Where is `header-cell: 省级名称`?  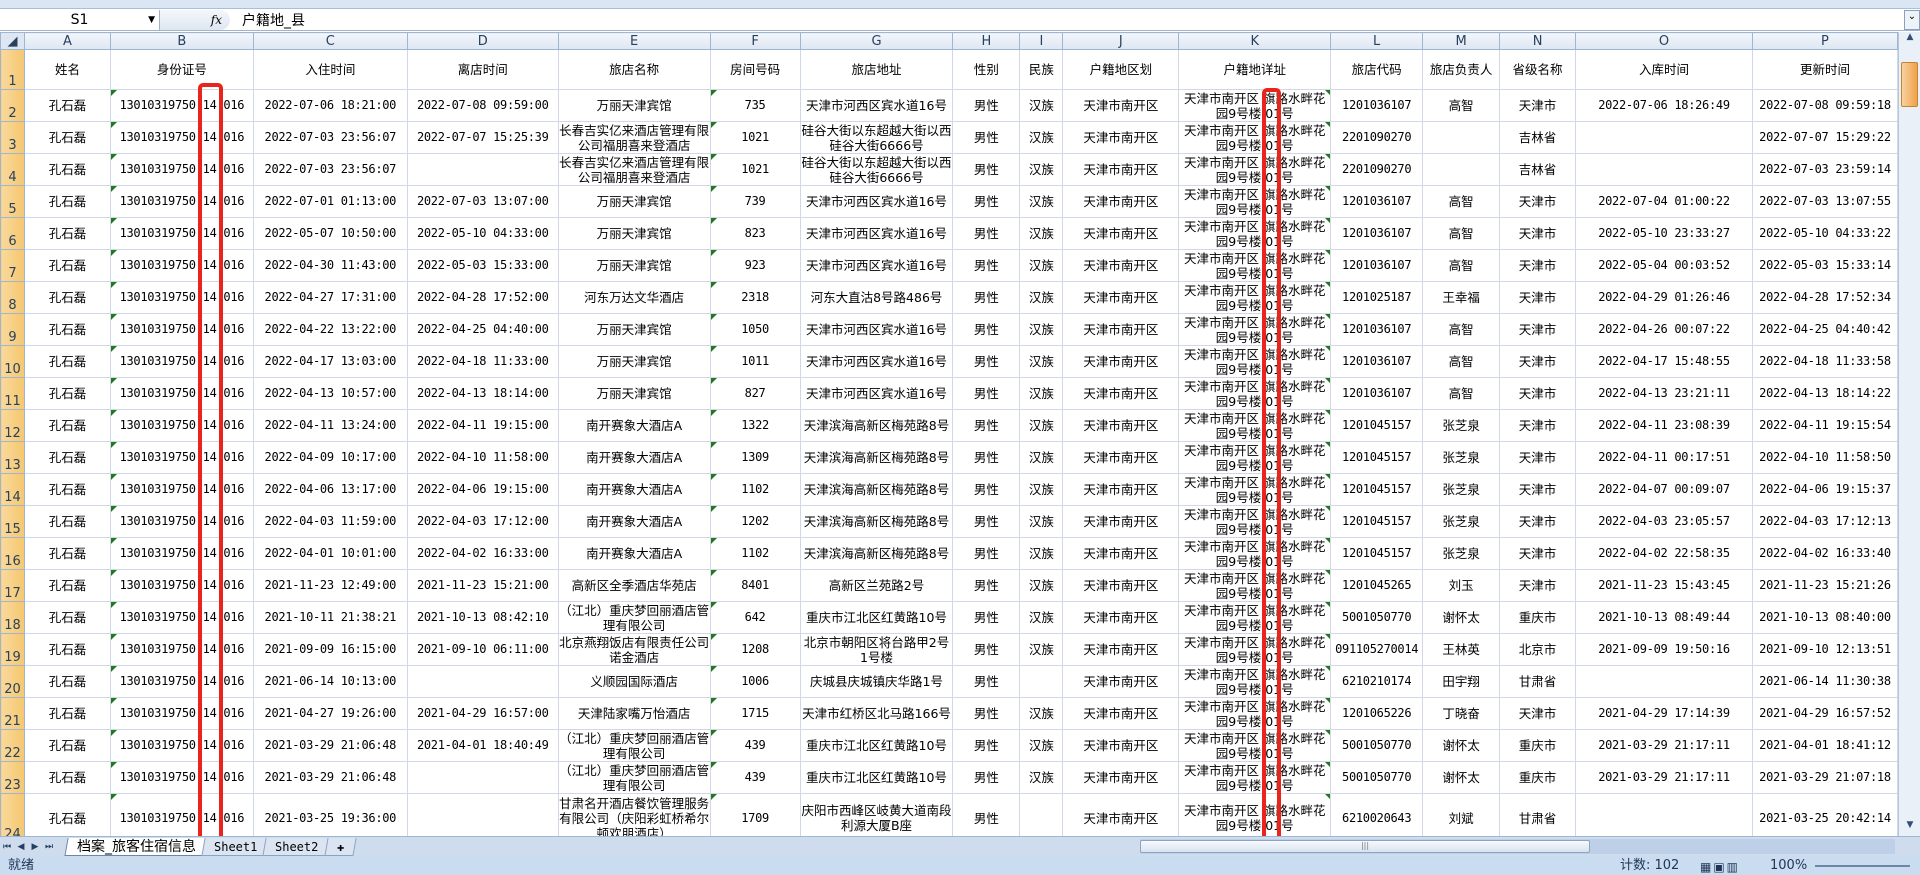
header-cell: 省级名称 is located at coordinates (1538, 69).